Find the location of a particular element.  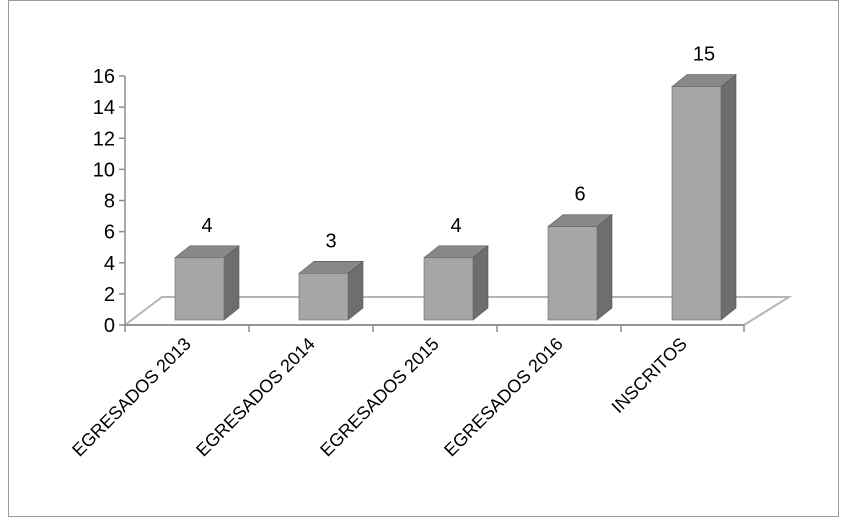

y-tick-label: 4 is located at coordinates (109, 264).